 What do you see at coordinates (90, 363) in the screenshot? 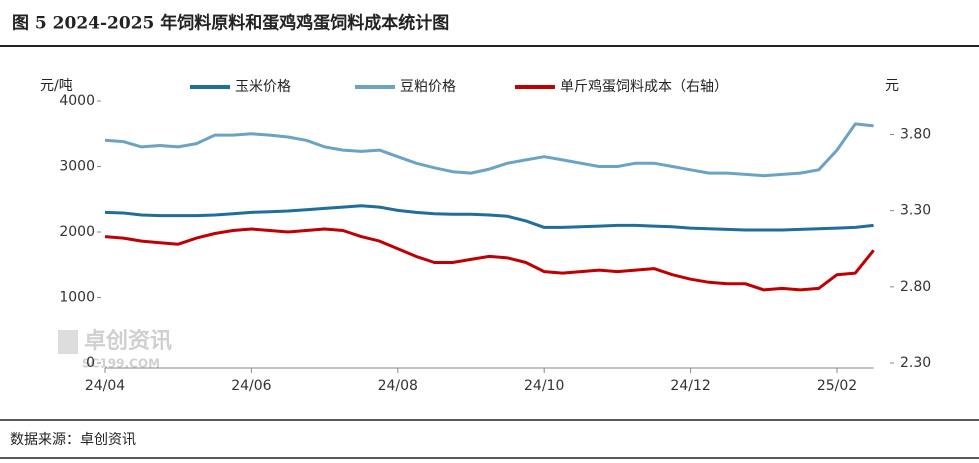
I see `y-tick-label: 0` at bounding box center [90, 363].